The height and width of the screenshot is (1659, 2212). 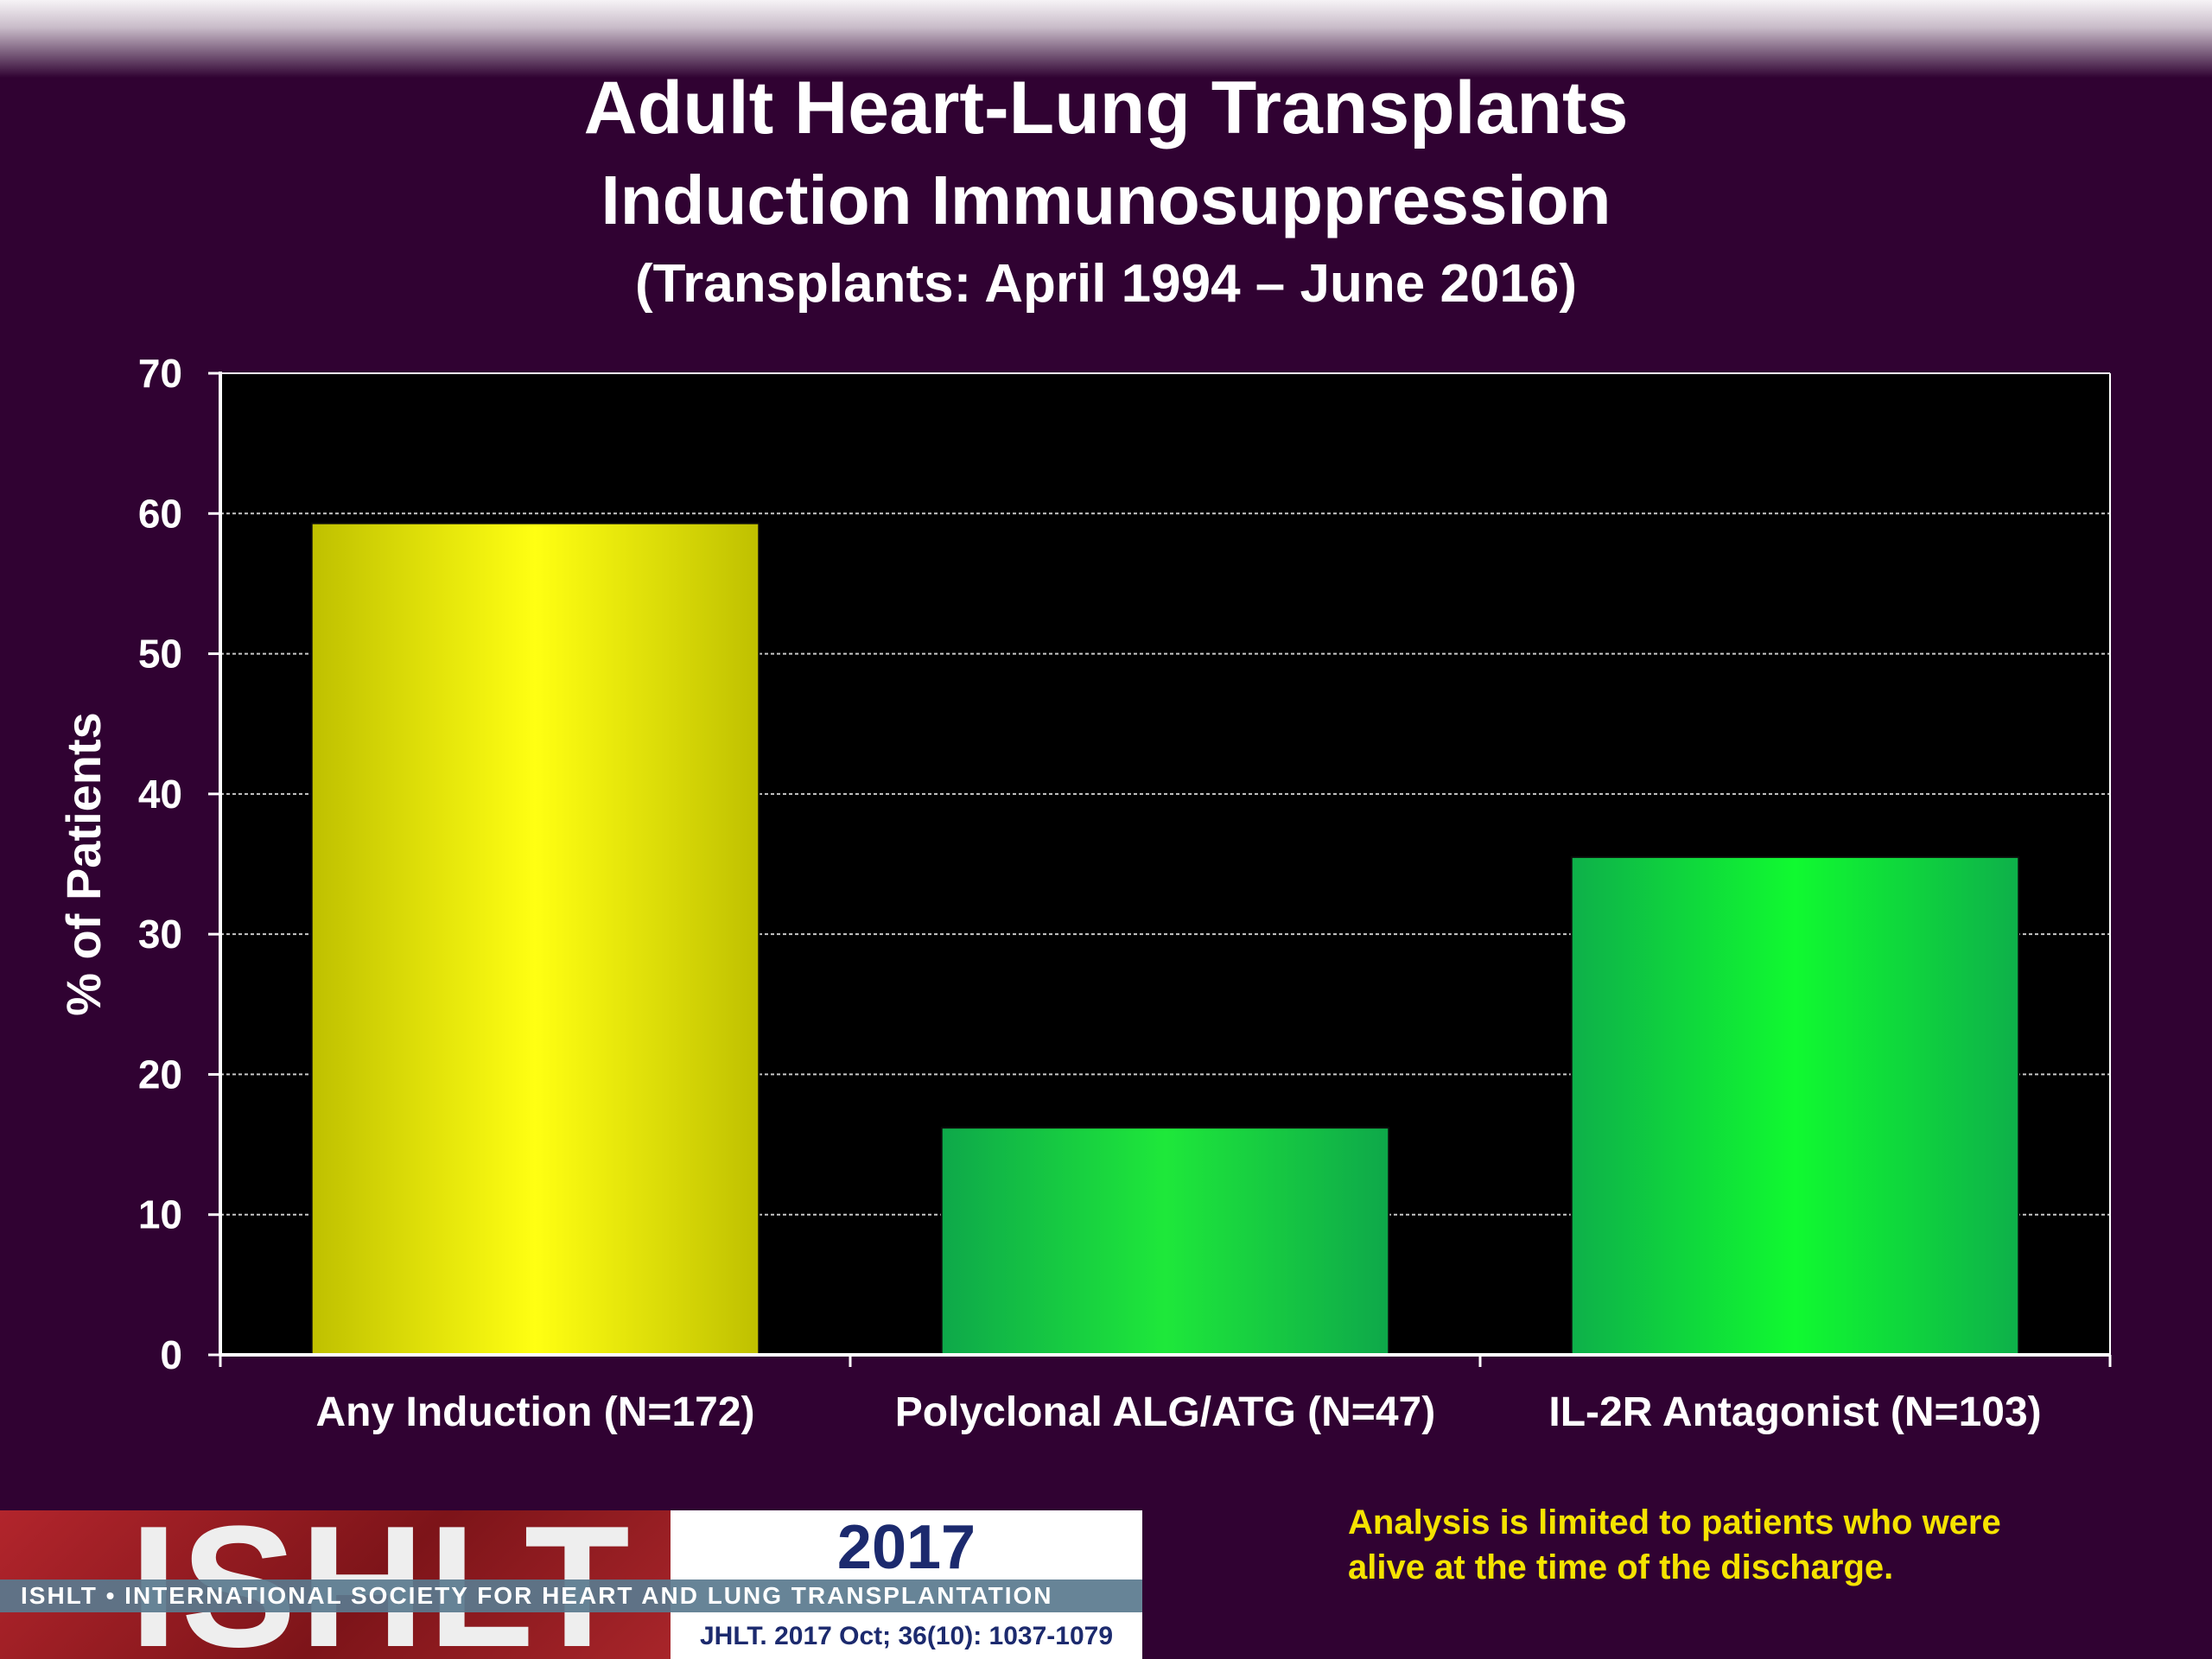 What do you see at coordinates (1621, 1567) in the screenshot?
I see `analysis-note-line-2: alive at the time of the discharge.` at bounding box center [1621, 1567].